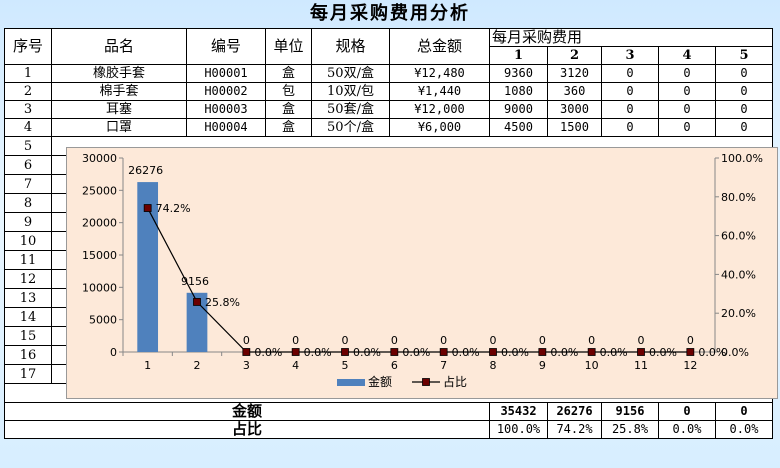 The image size is (780, 468). What do you see at coordinates (350, 109) in the screenshot?
I see `cell-spec: 50套/盒` at bounding box center [350, 109].